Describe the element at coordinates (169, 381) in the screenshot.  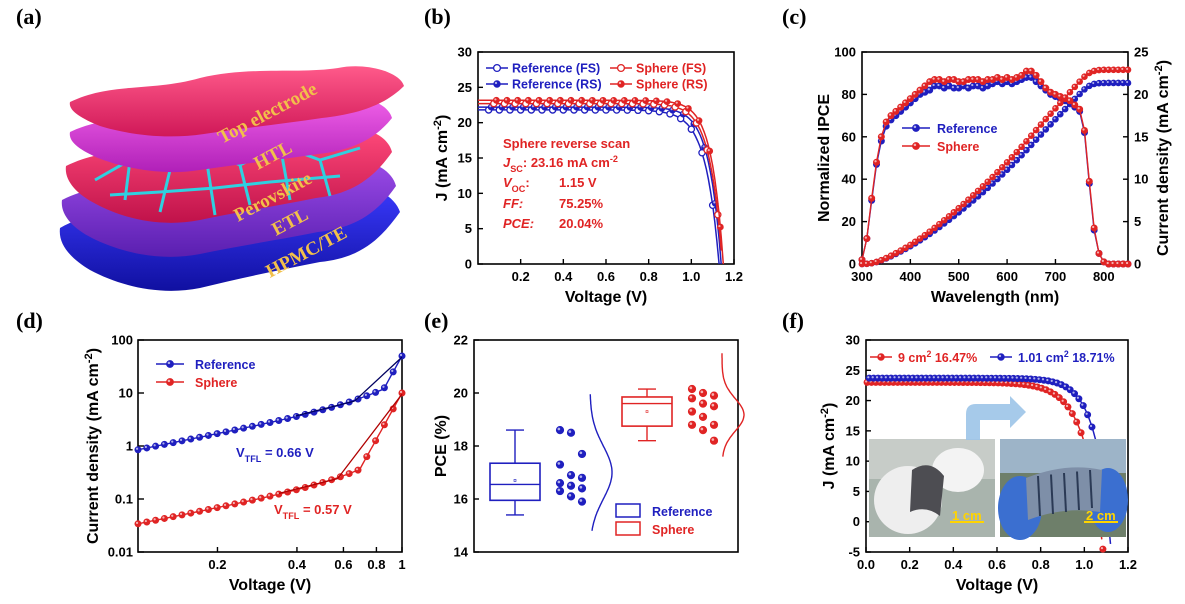
I see `chart-d-legend-marker-1-highlight` at that location.